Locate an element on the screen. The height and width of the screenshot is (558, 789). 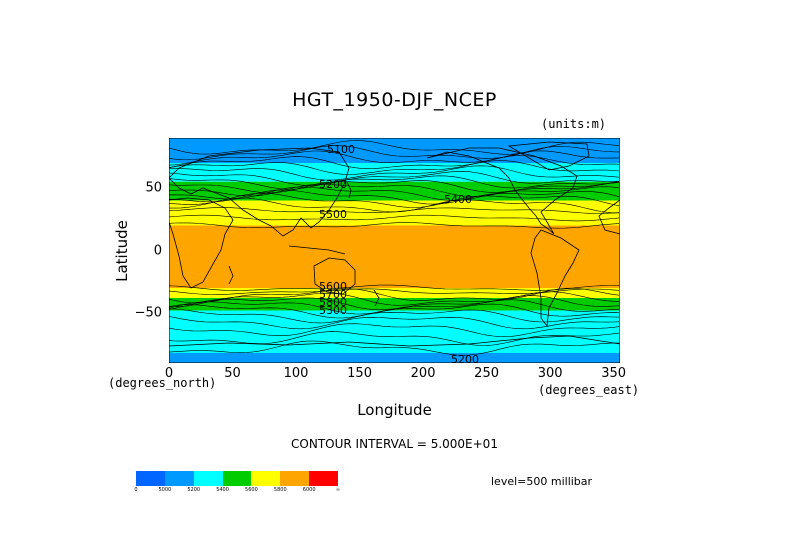
colorbar-tick-label: 5400 is located at coordinates (222, 490).